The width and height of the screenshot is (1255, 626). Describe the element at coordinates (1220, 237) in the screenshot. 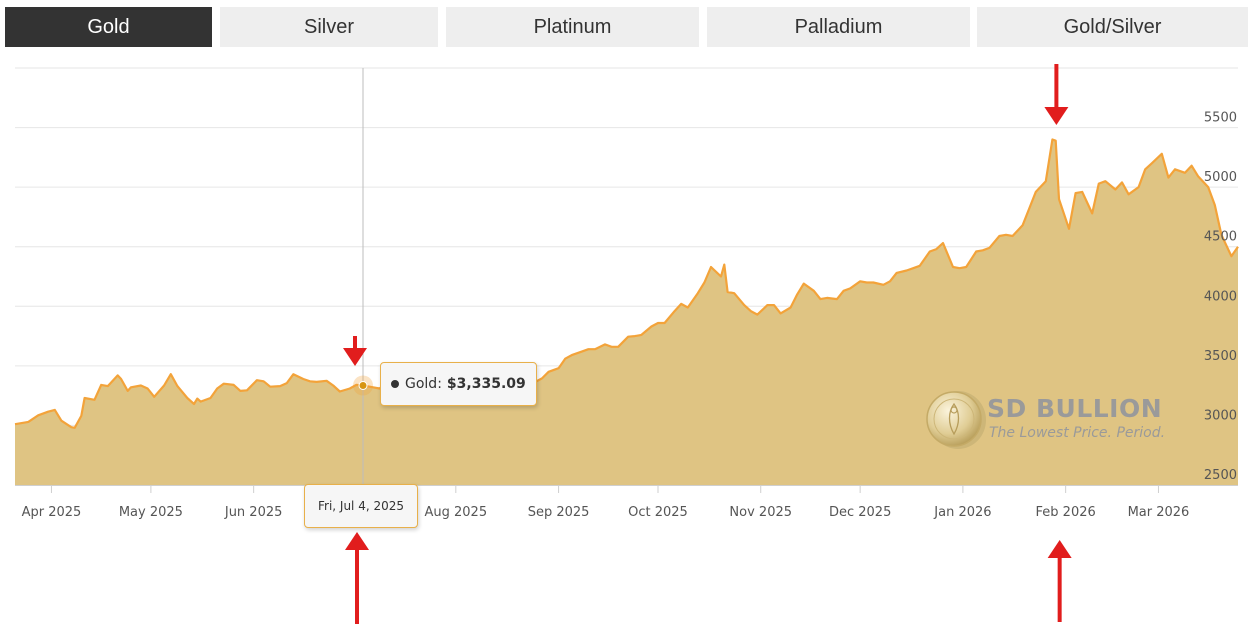

I see `y-tick-label: 4500` at that location.